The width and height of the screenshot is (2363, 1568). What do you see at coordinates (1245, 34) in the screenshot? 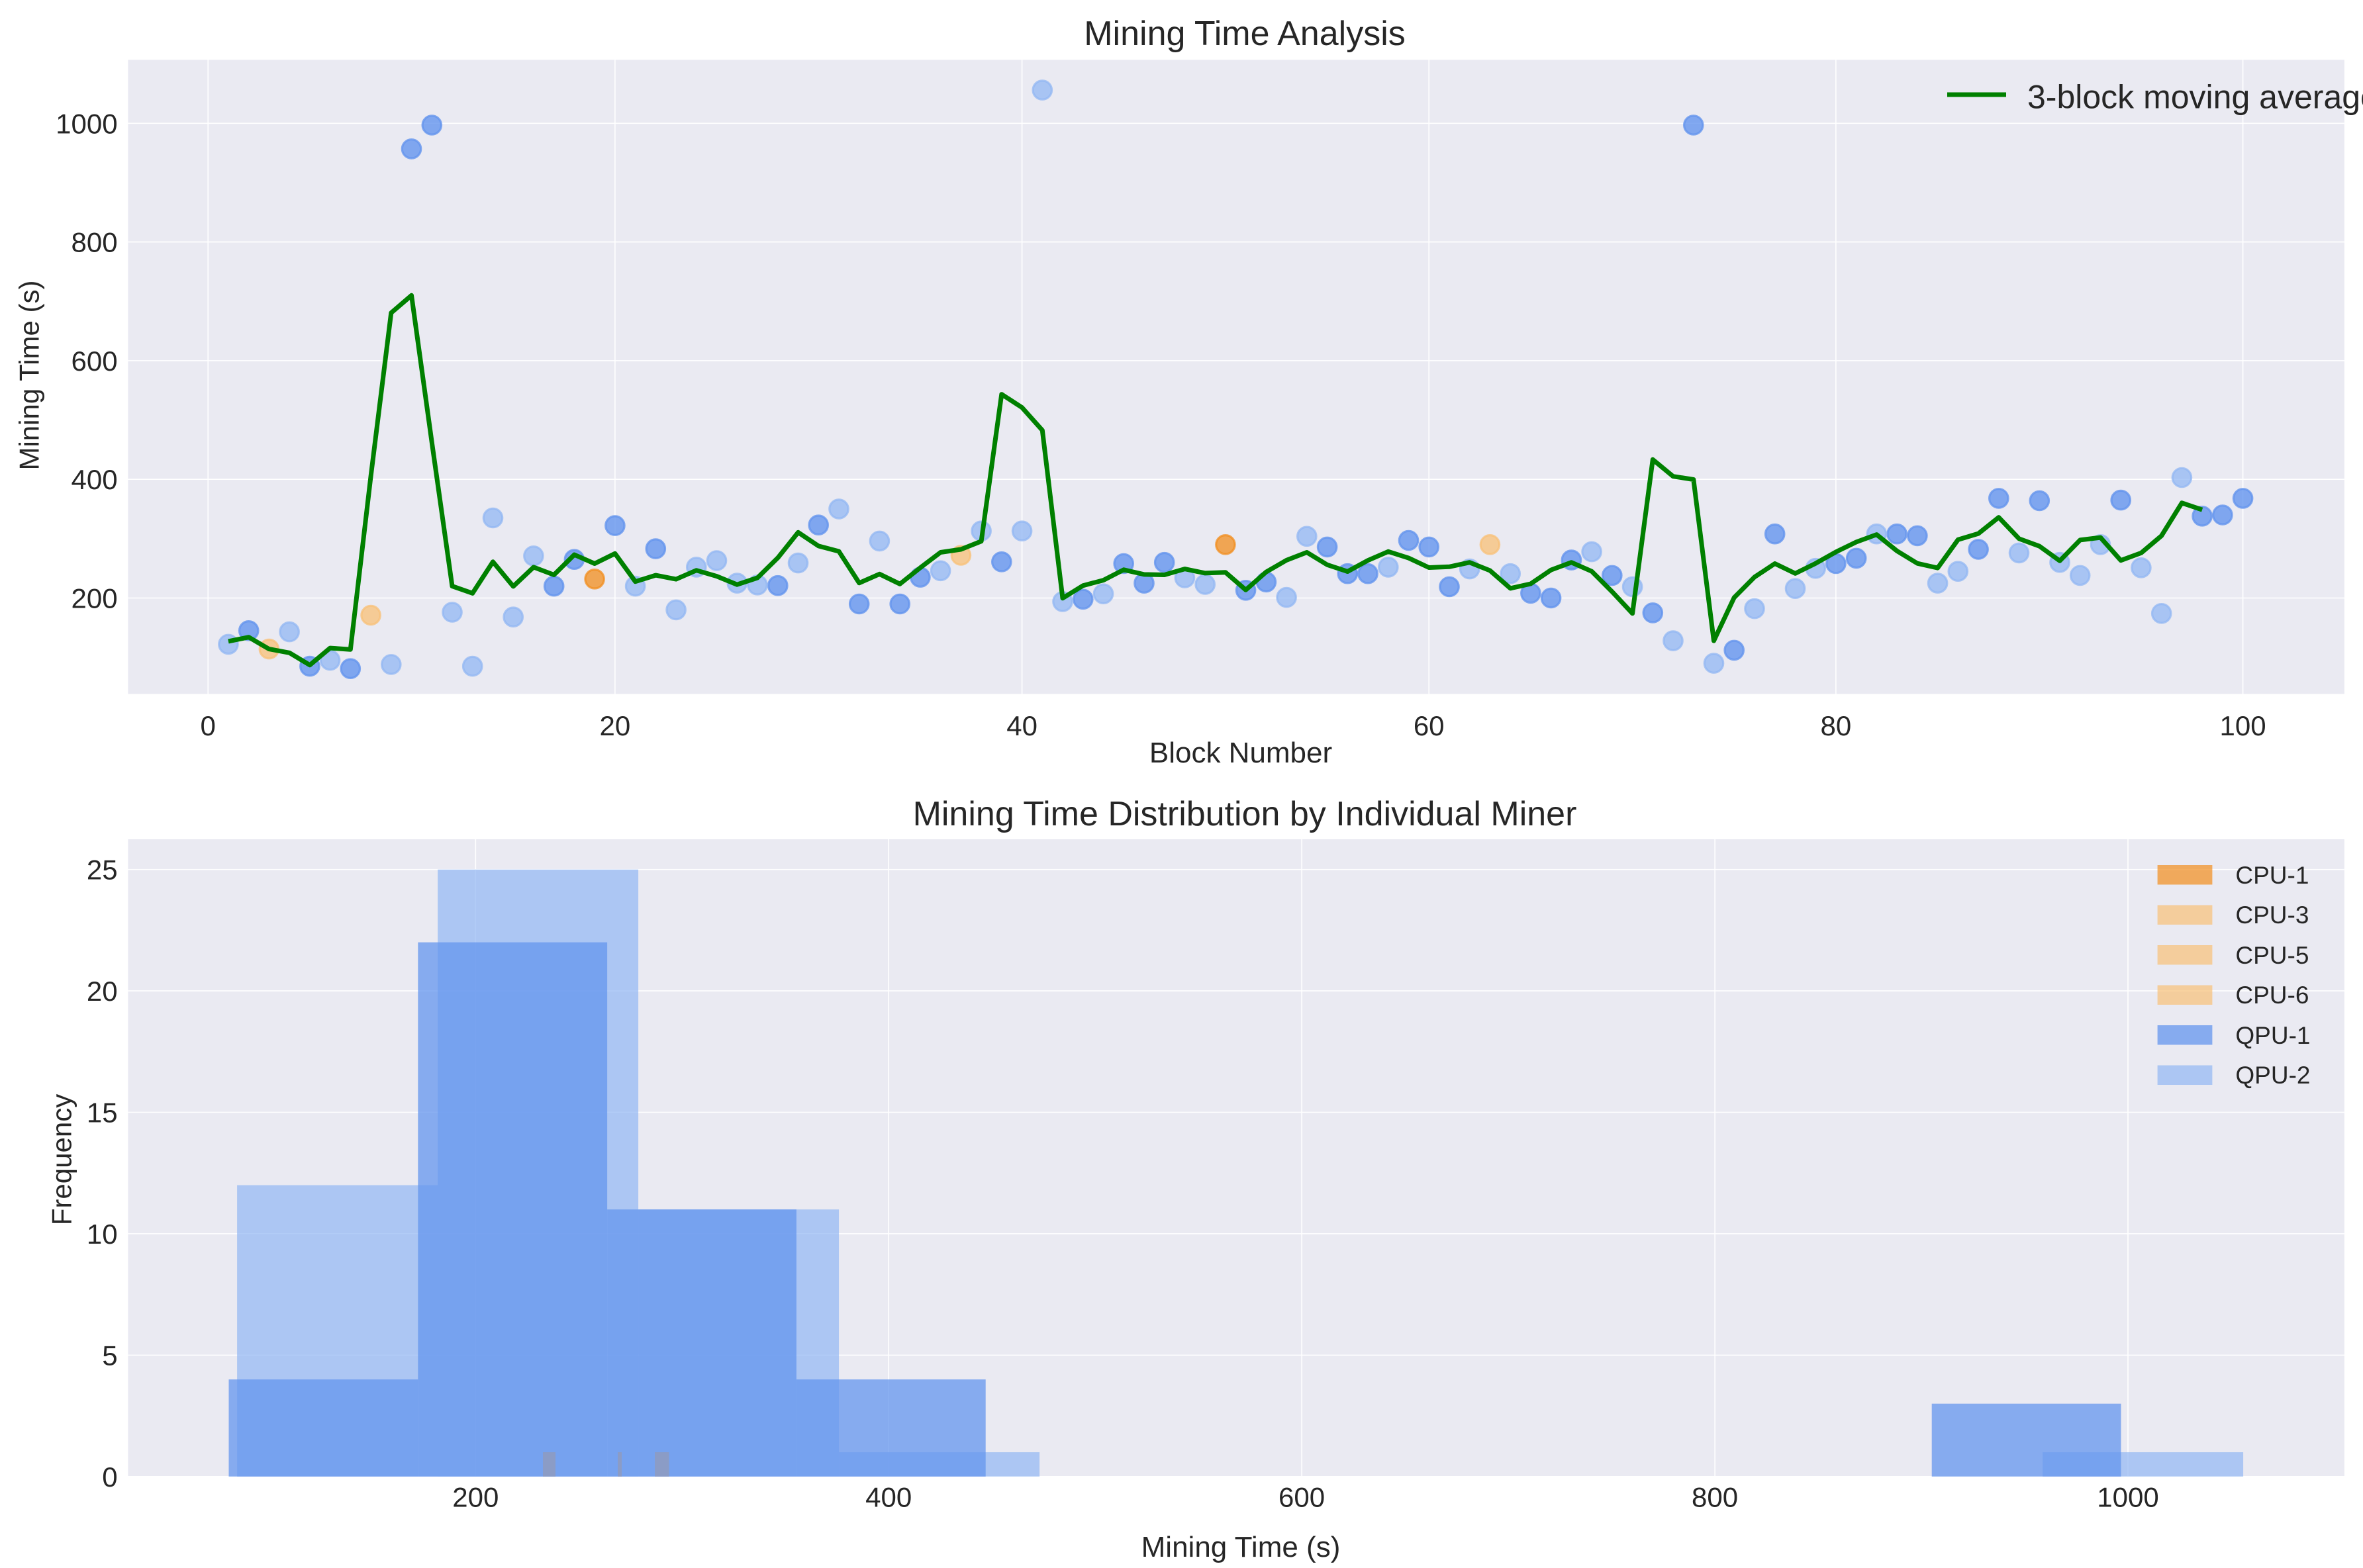
I see `svg-text: Mining Time Analysis` at bounding box center [1245, 34].